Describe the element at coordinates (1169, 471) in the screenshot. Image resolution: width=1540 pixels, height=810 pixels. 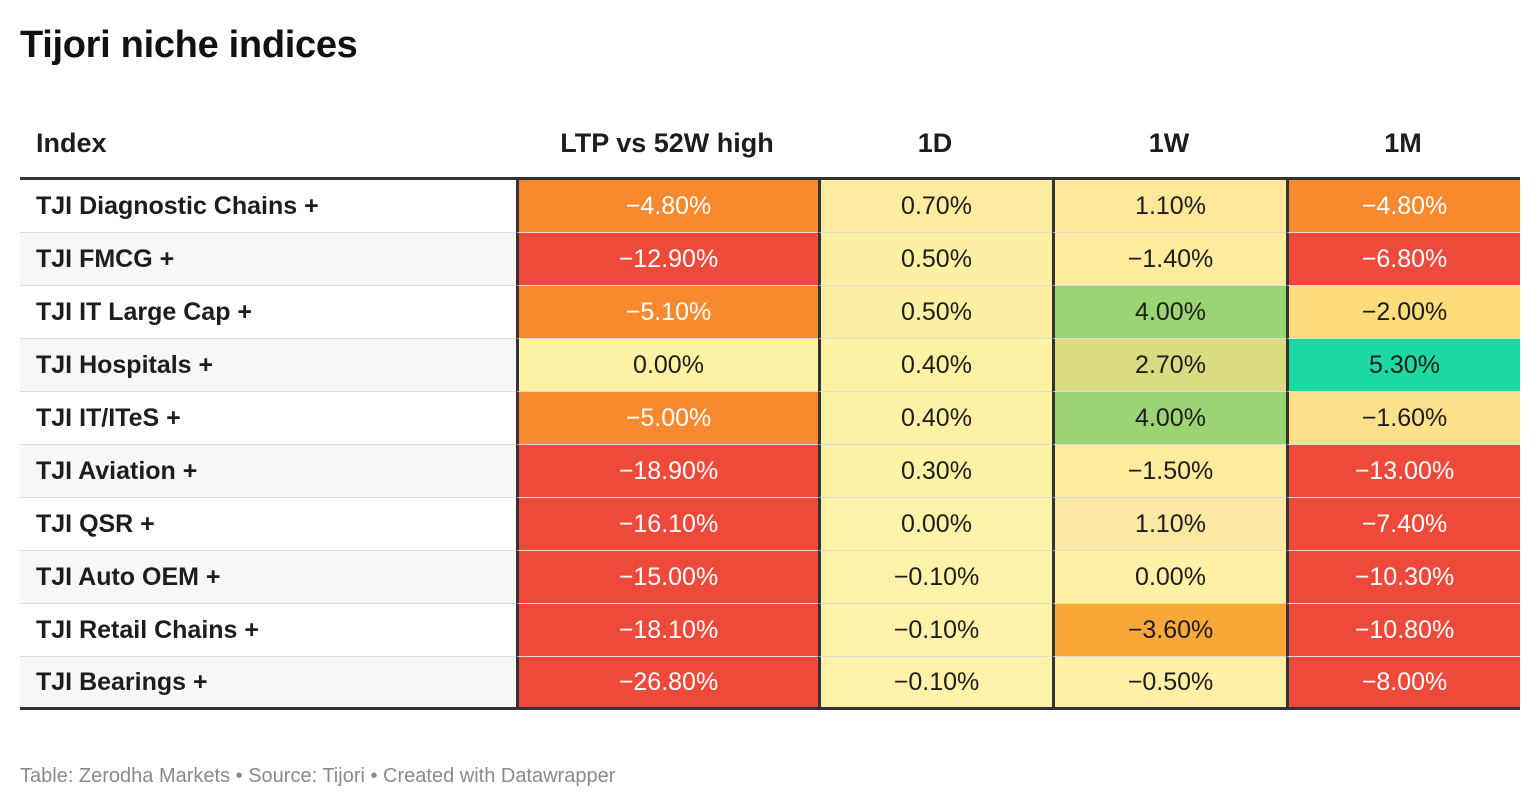
I see `1w-cell: −1.50%` at that location.